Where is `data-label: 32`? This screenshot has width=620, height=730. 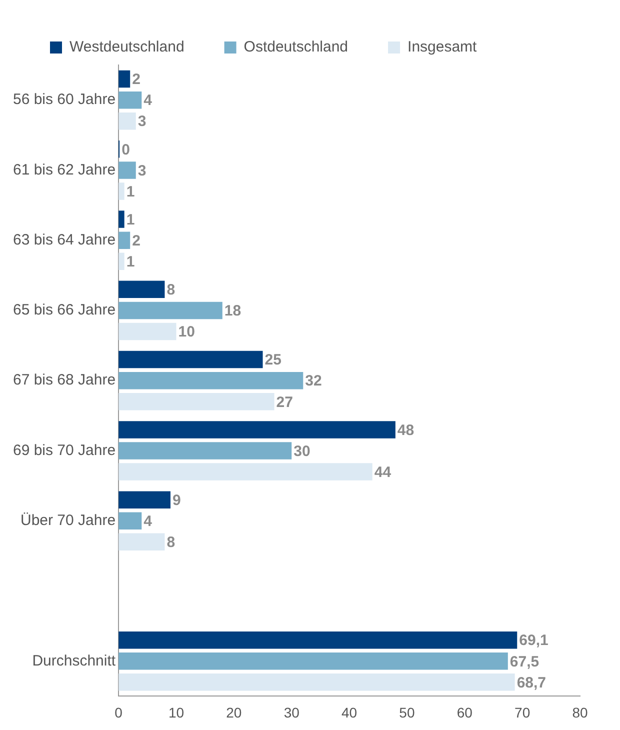 data-label: 32 is located at coordinates (313, 381).